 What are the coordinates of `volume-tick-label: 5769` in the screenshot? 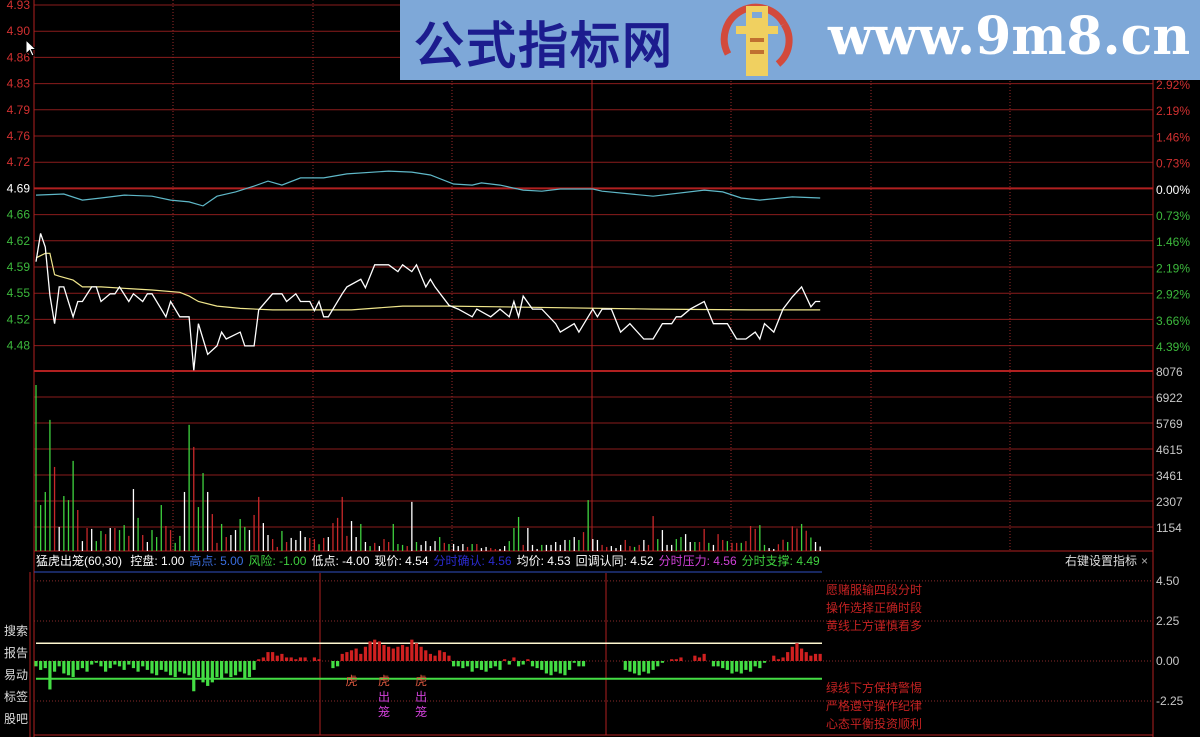 It's located at (1169, 424).